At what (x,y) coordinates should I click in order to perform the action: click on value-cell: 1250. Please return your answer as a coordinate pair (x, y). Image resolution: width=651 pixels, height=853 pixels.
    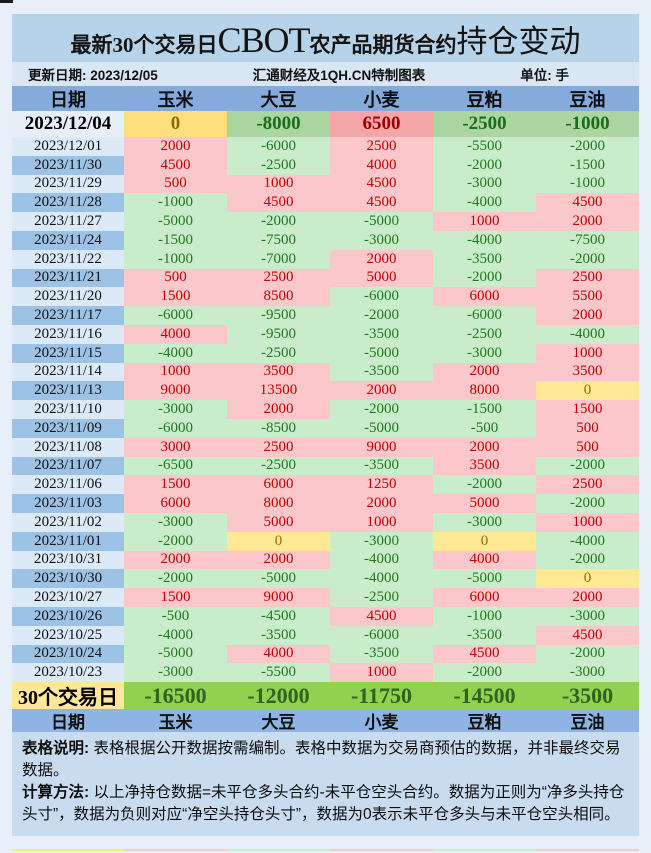
    Looking at the image, I should click on (381, 485).